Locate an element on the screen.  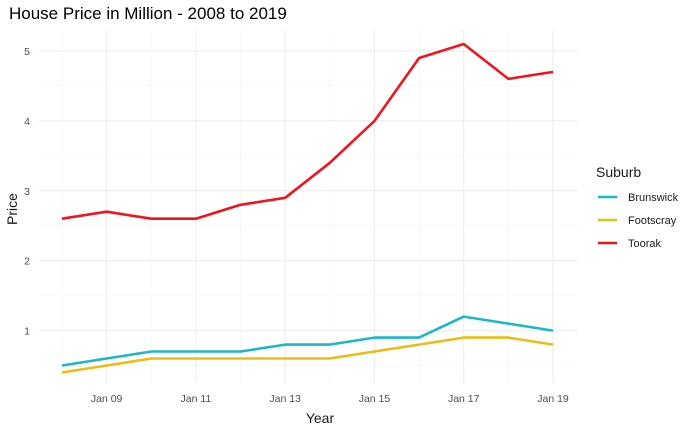
x-tick-label: Jan 15 is located at coordinates (375, 399).